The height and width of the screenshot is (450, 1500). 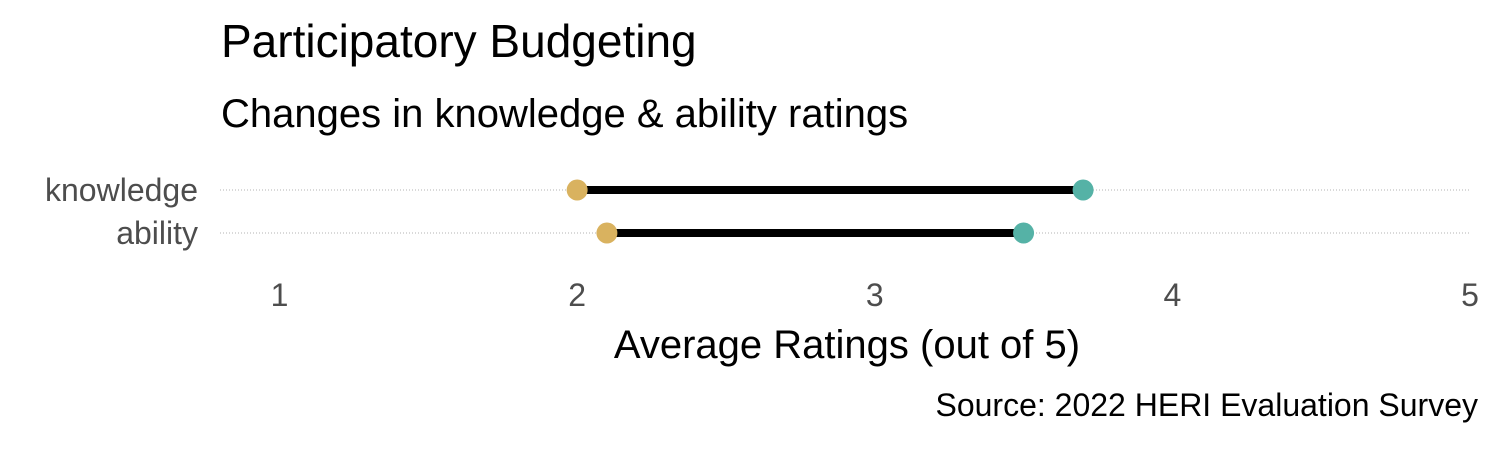 I want to click on grid-layer, so click(x=845, y=211).